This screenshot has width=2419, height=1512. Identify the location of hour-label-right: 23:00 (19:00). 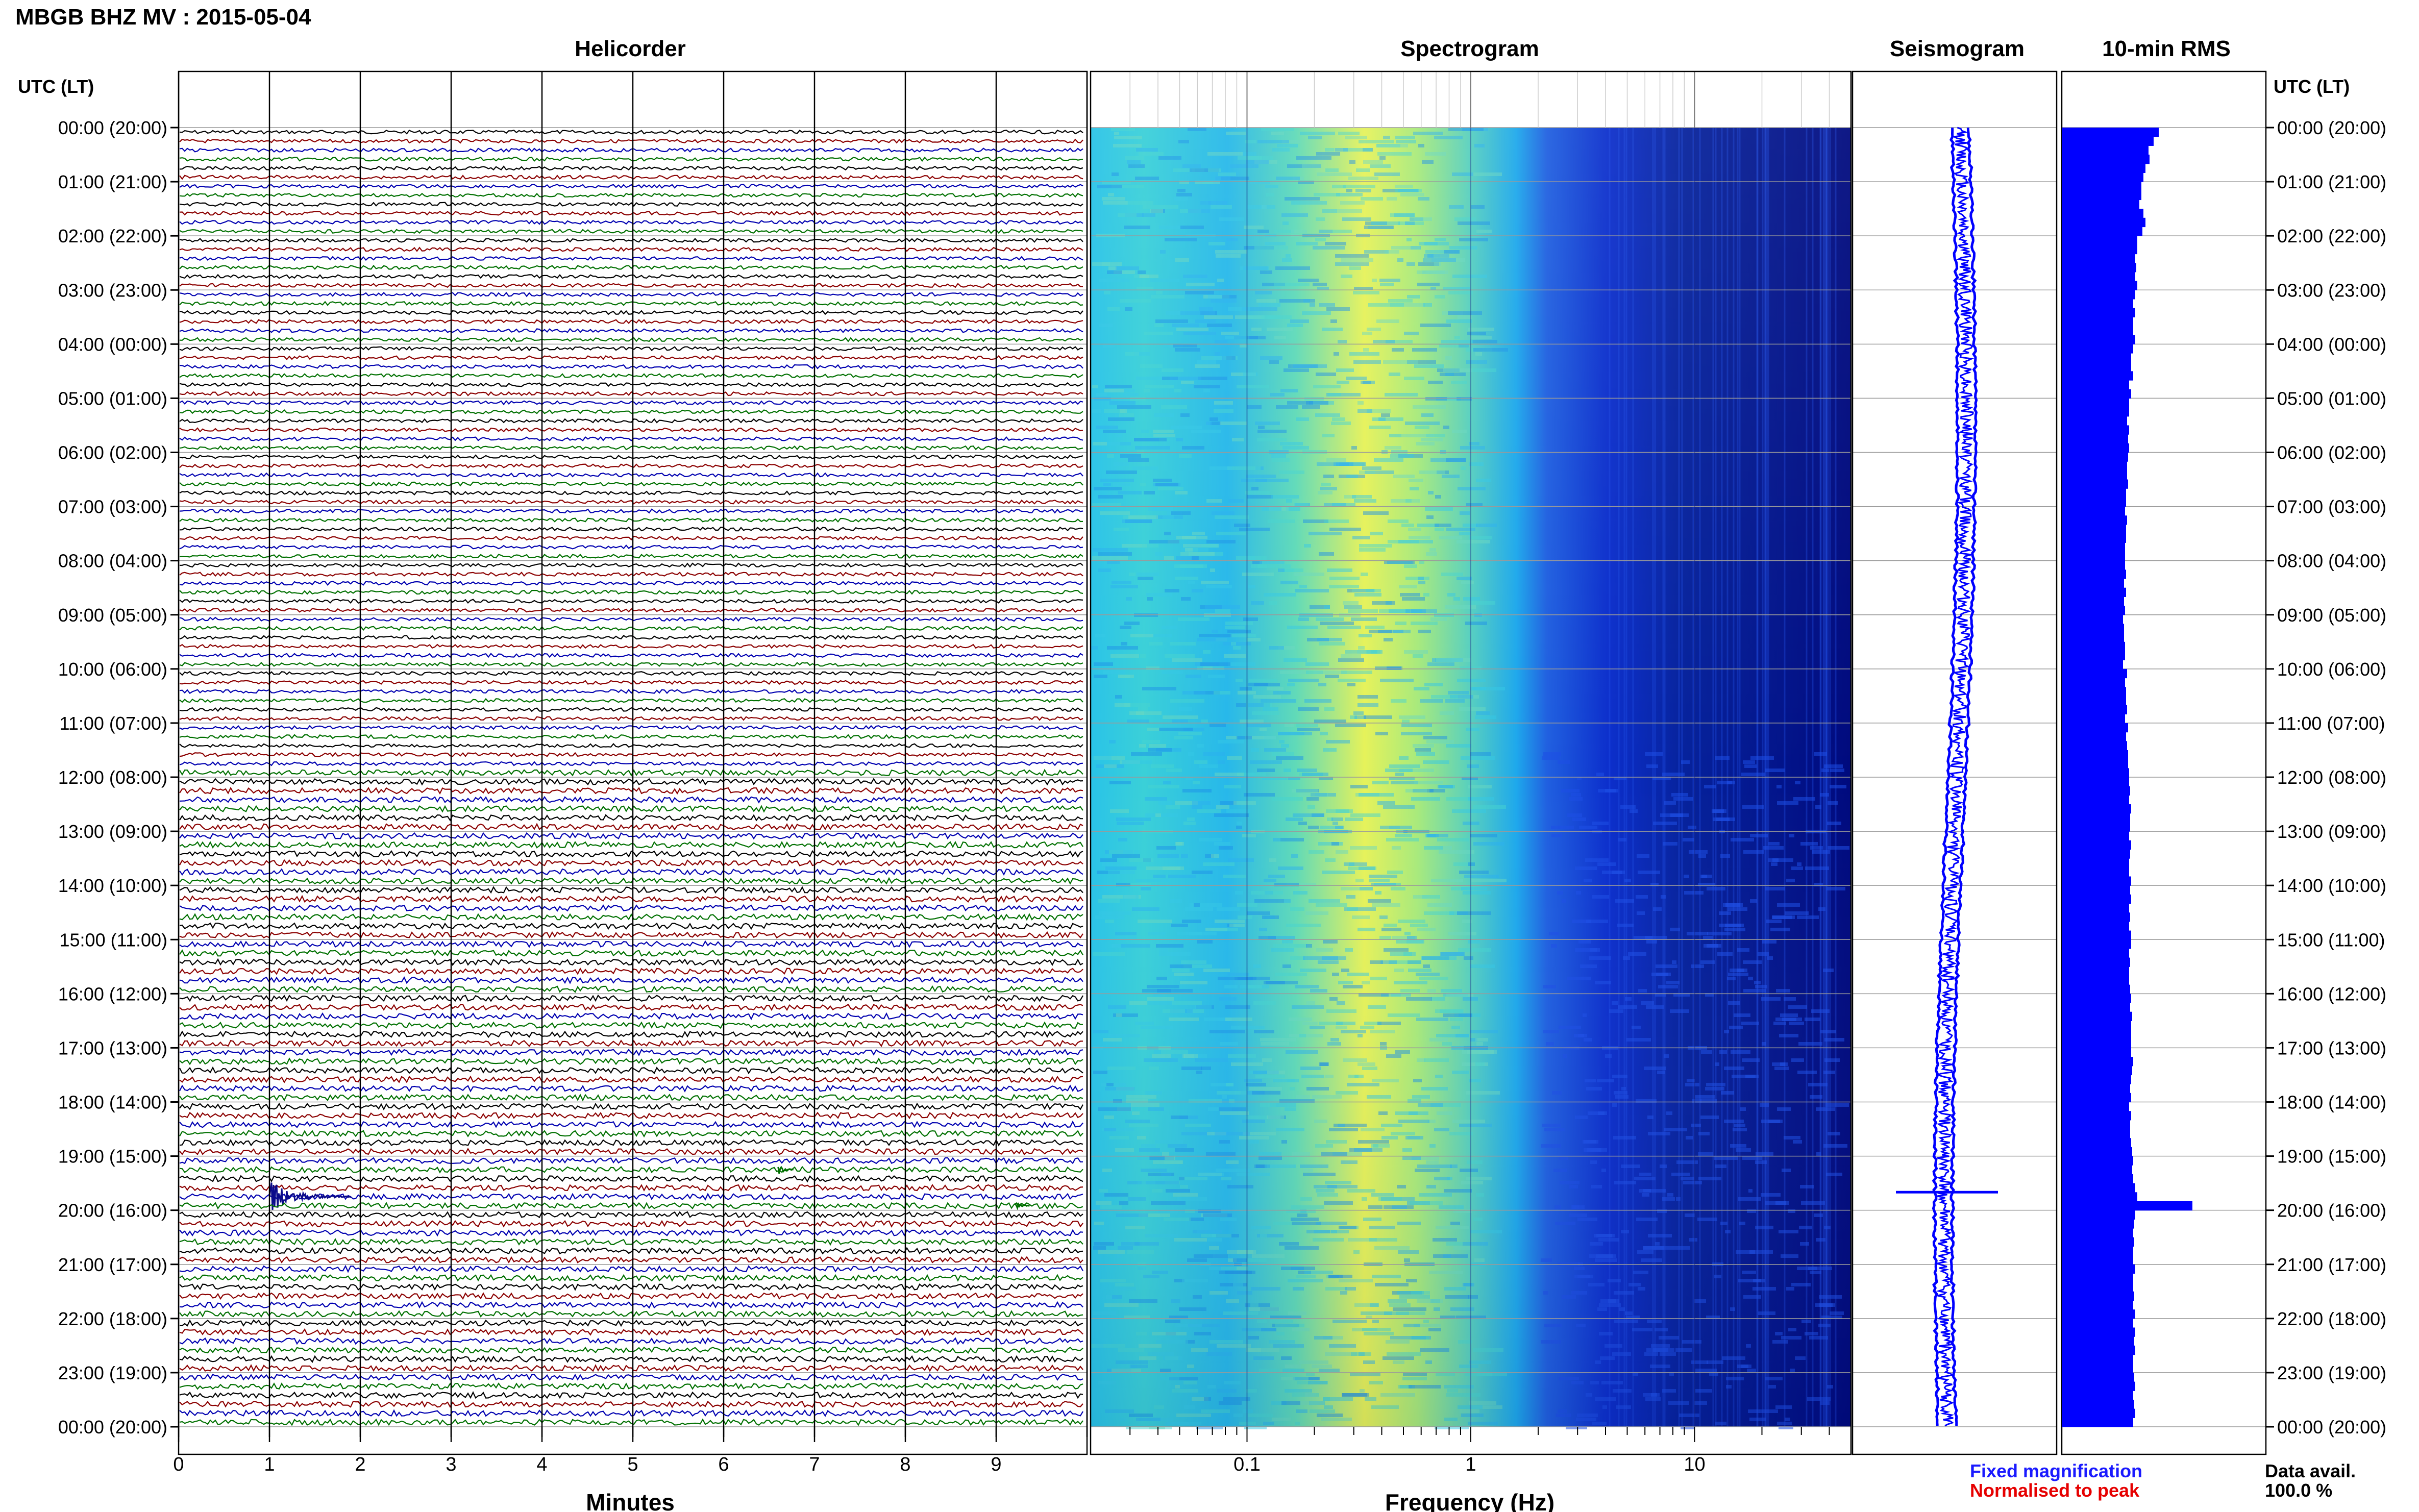
(2331, 1372).